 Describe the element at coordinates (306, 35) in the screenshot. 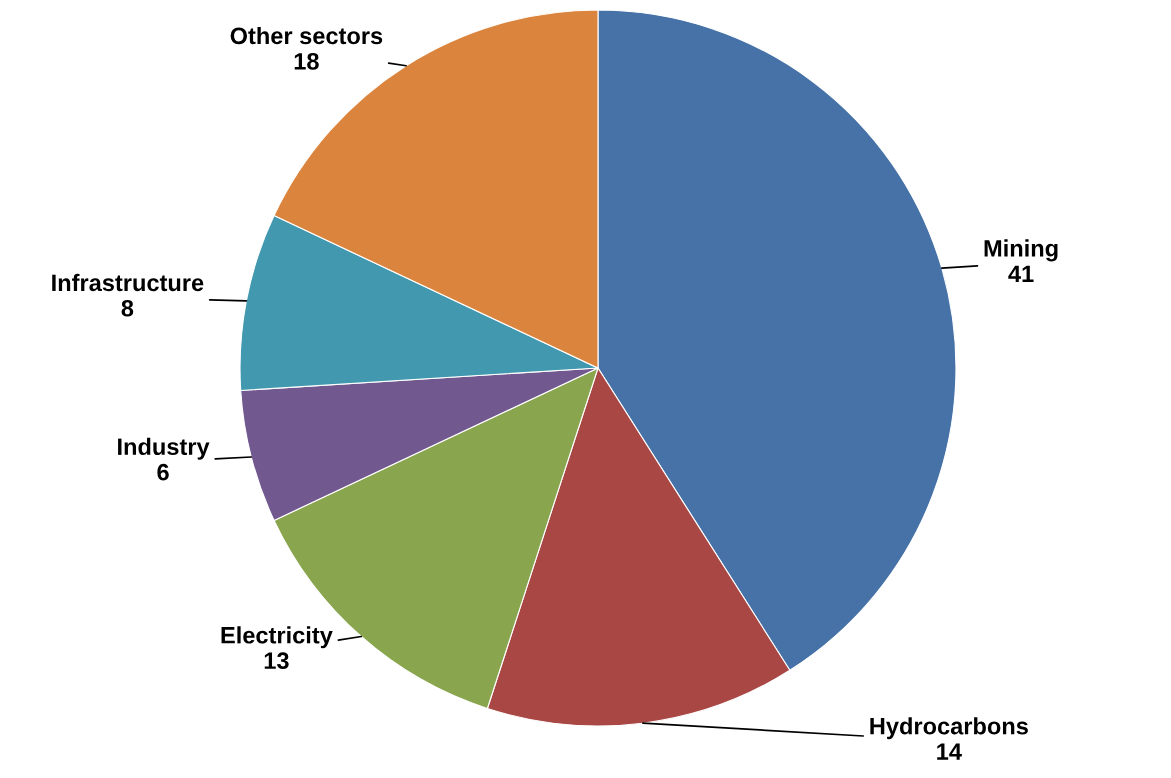

I see `slice-label: Other sectors` at that location.